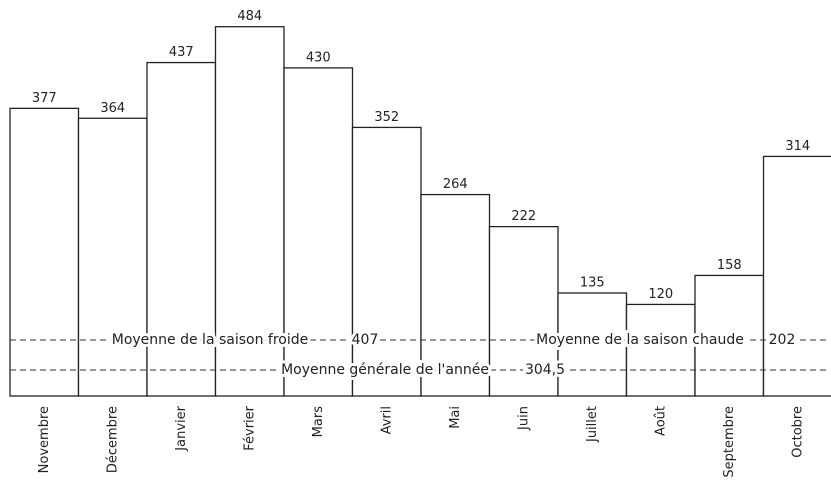 The width and height of the screenshot is (831, 489). What do you see at coordinates (660, 421) in the screenshot?
I see `x-tick-label: Août` at bounding box center [660, 421].